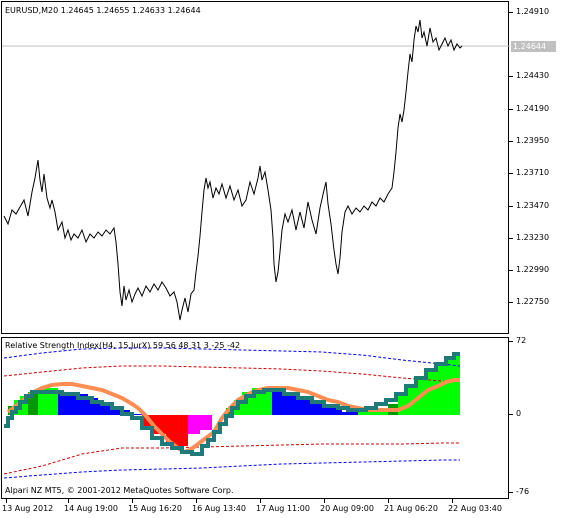 This screenshot has height=519, width=564. I want to click on price-axis-label: 1.24430, so click(533, 75).